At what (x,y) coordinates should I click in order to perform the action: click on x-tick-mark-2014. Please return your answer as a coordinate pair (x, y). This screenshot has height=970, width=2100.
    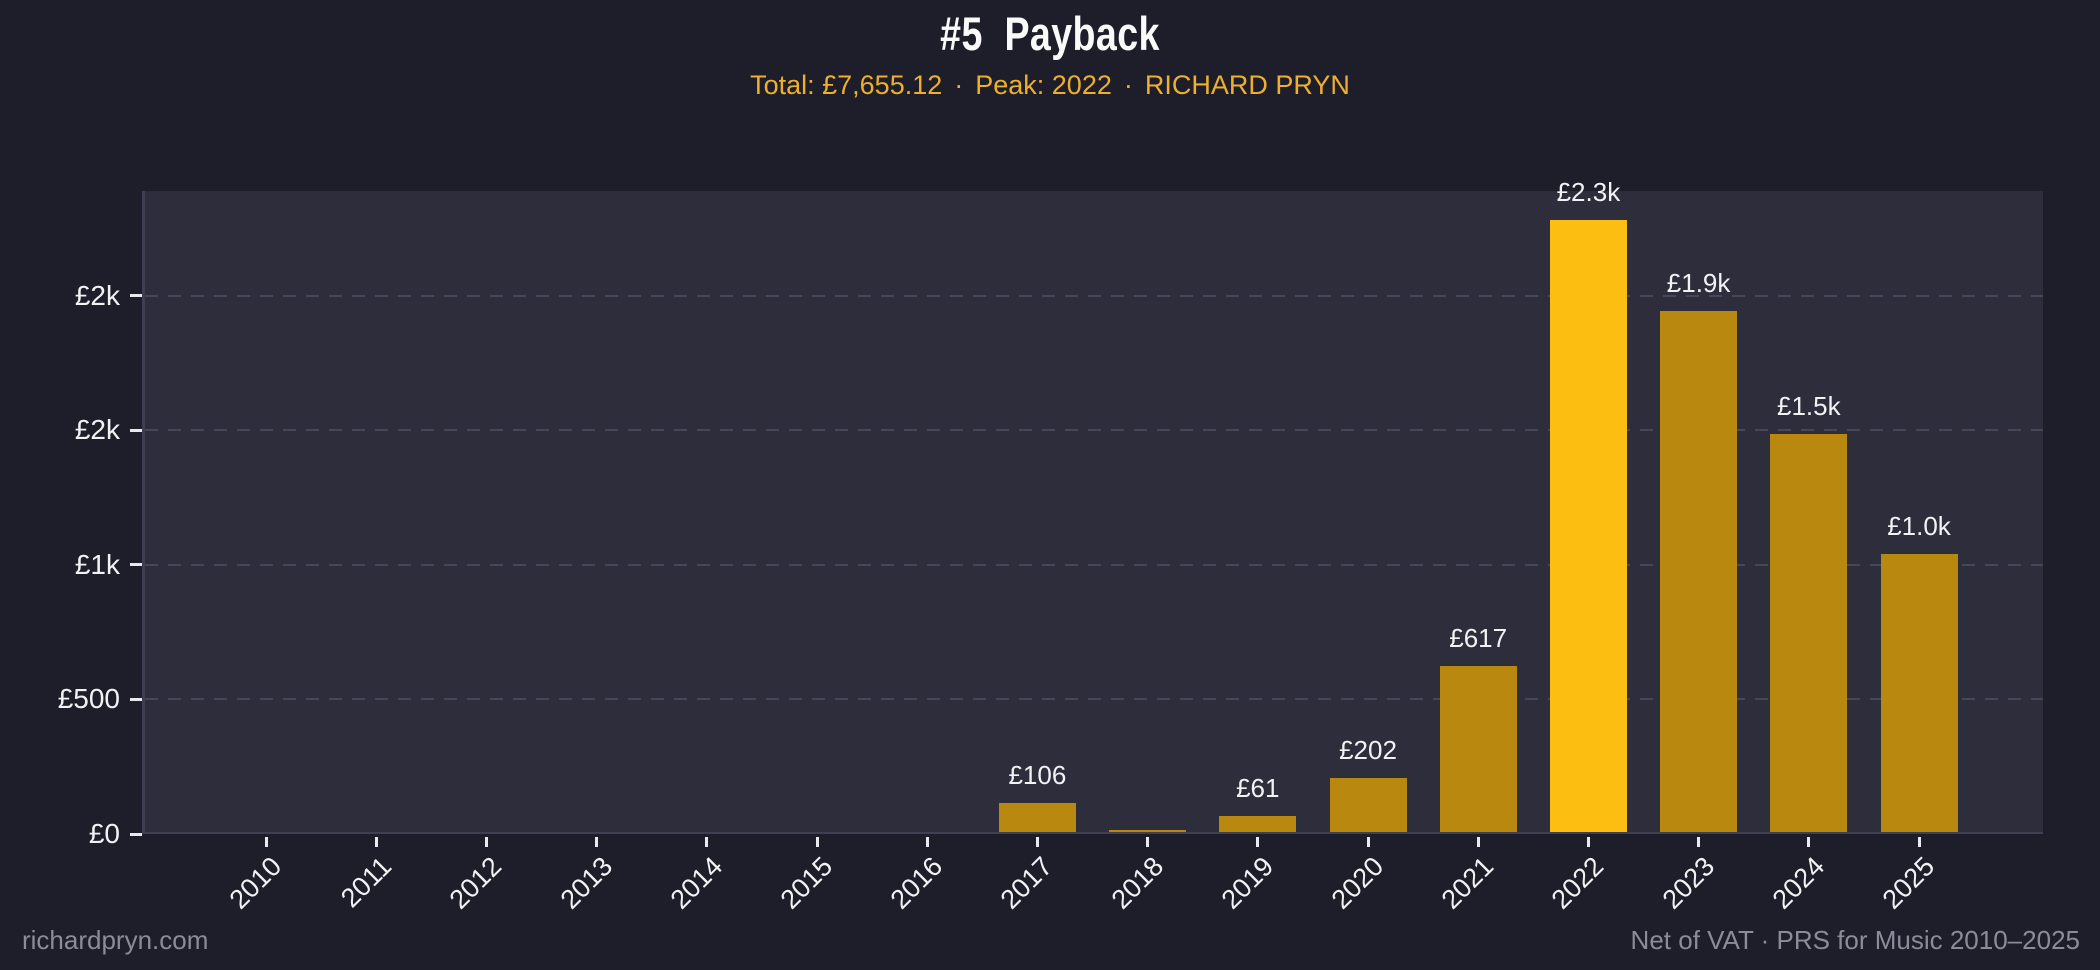
    Looking at the image, I should click on (707, 842).